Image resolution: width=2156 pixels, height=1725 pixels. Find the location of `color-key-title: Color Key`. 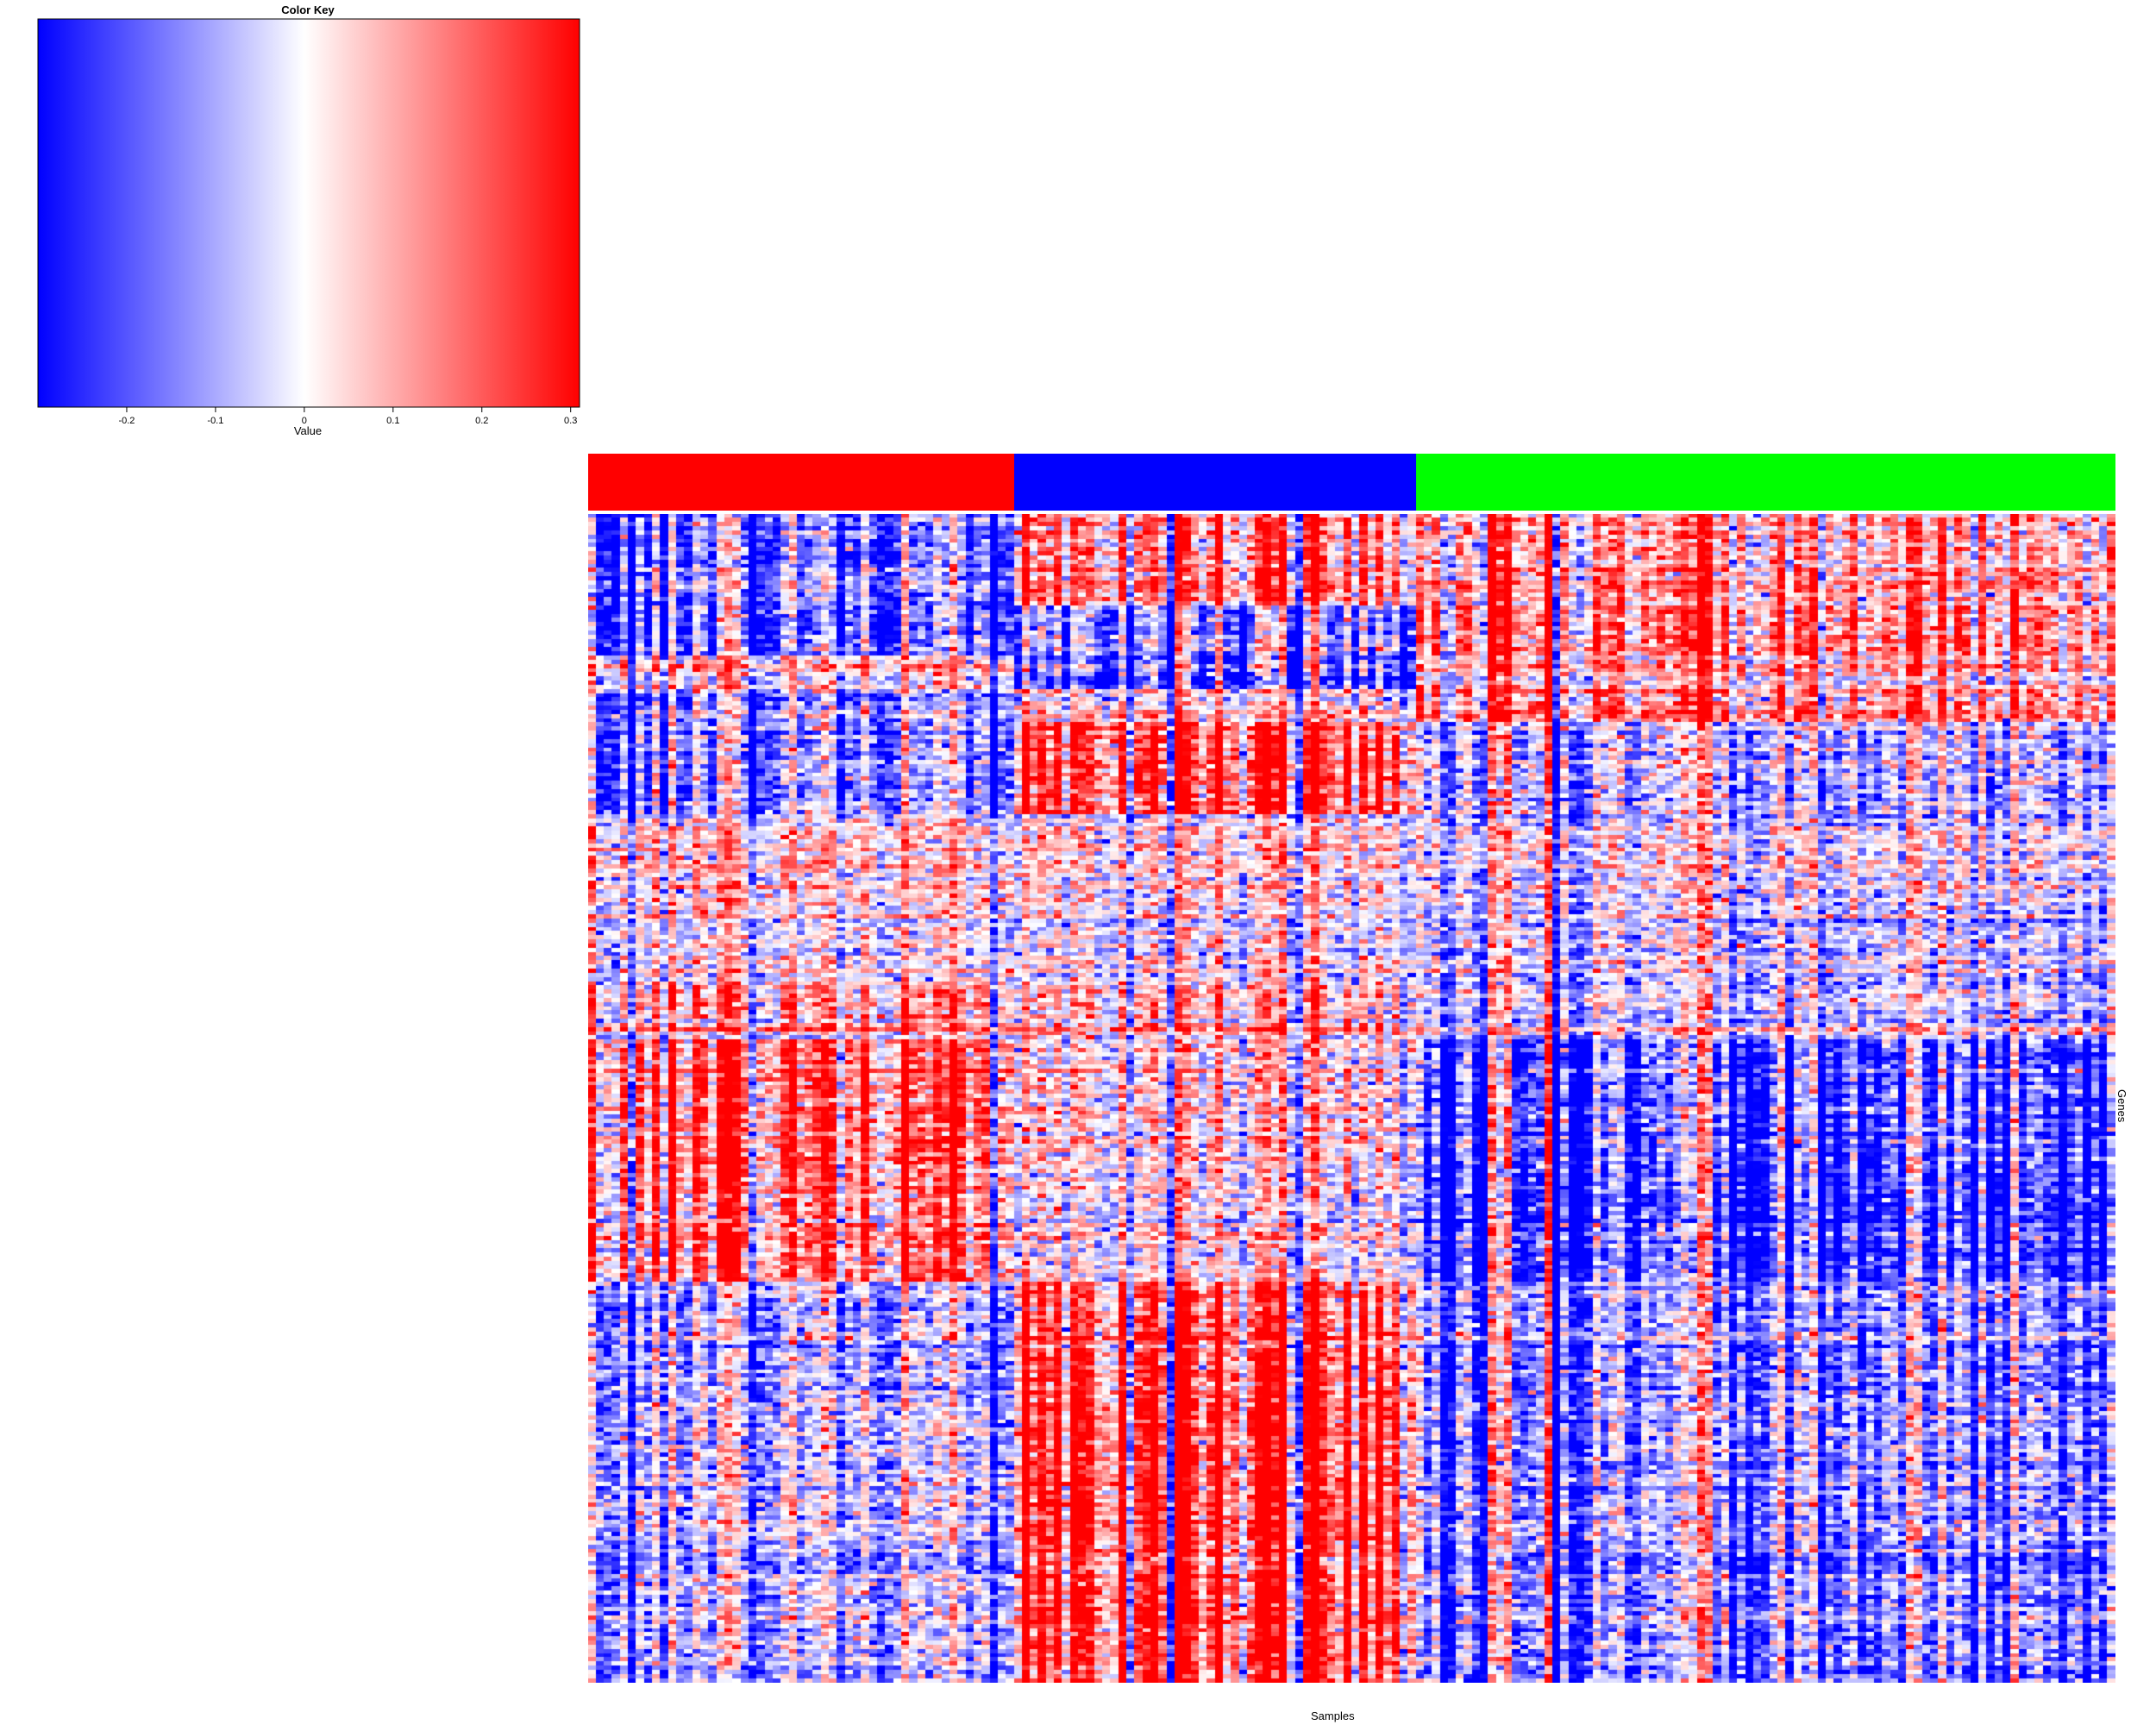

color-key-title: Color Key is located at coordinates (308, 10).